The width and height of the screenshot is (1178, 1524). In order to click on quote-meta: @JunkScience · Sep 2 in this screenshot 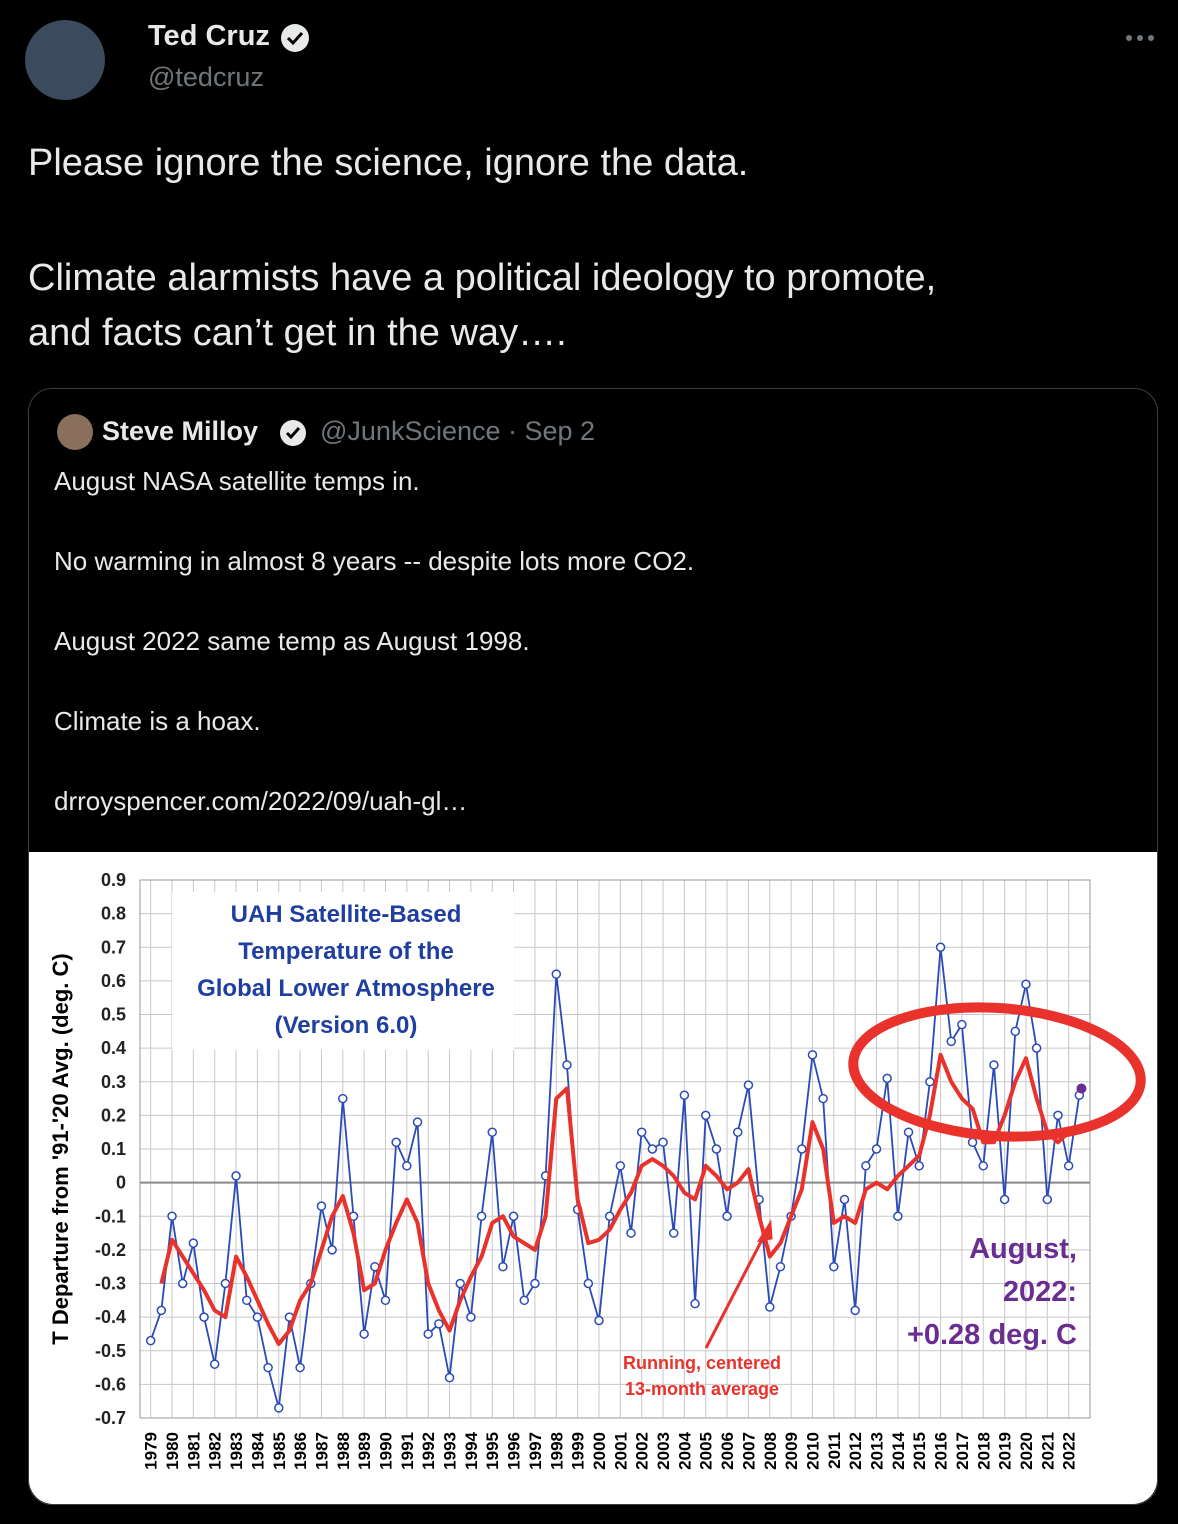, I will do `click(458, 431)`.